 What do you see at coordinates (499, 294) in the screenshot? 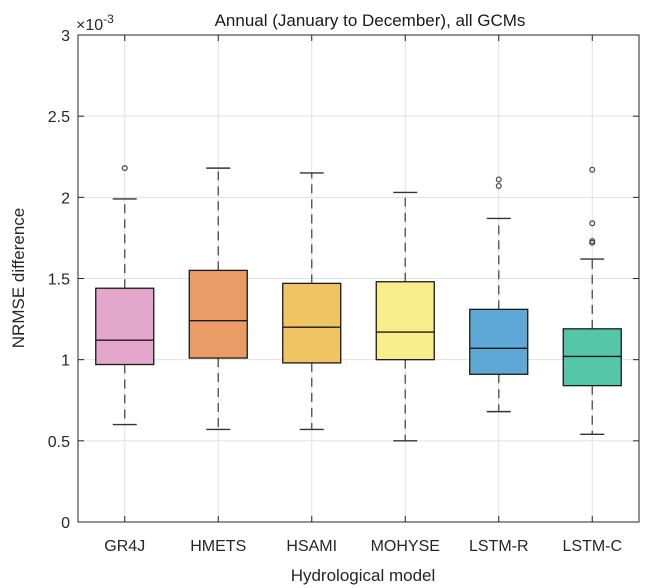
I see `box-lstm-r` at bounding box center [499, 294].